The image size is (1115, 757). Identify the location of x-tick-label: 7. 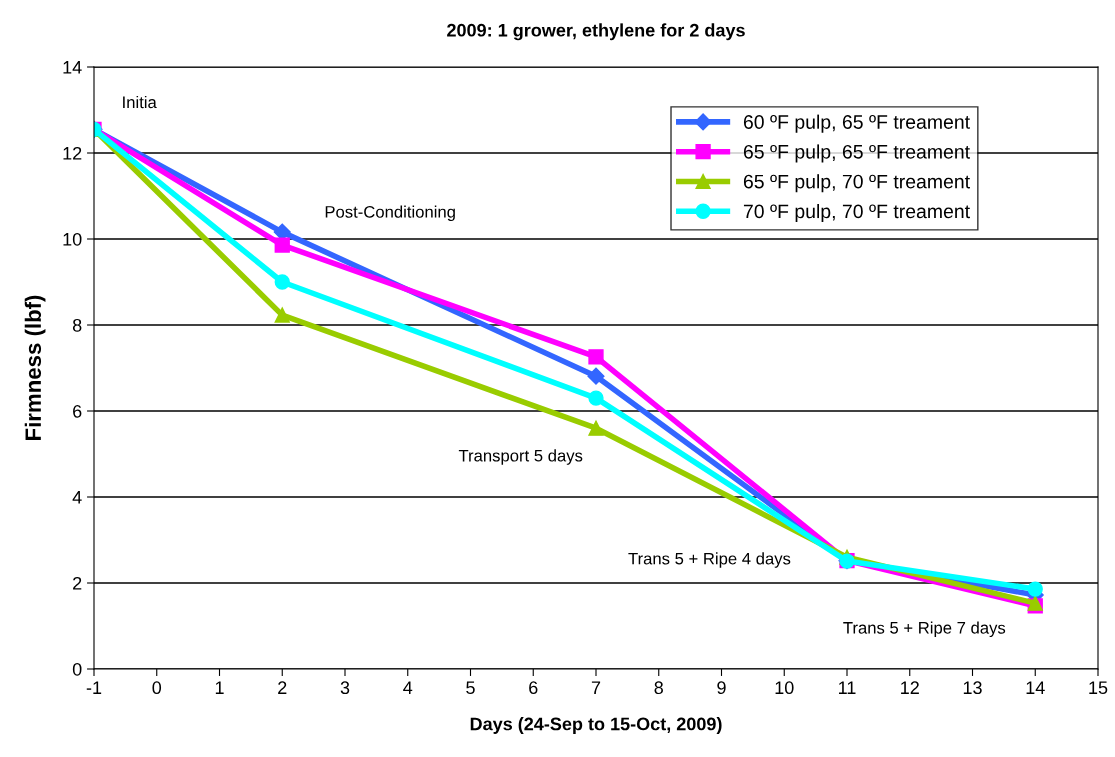
(596, 687).